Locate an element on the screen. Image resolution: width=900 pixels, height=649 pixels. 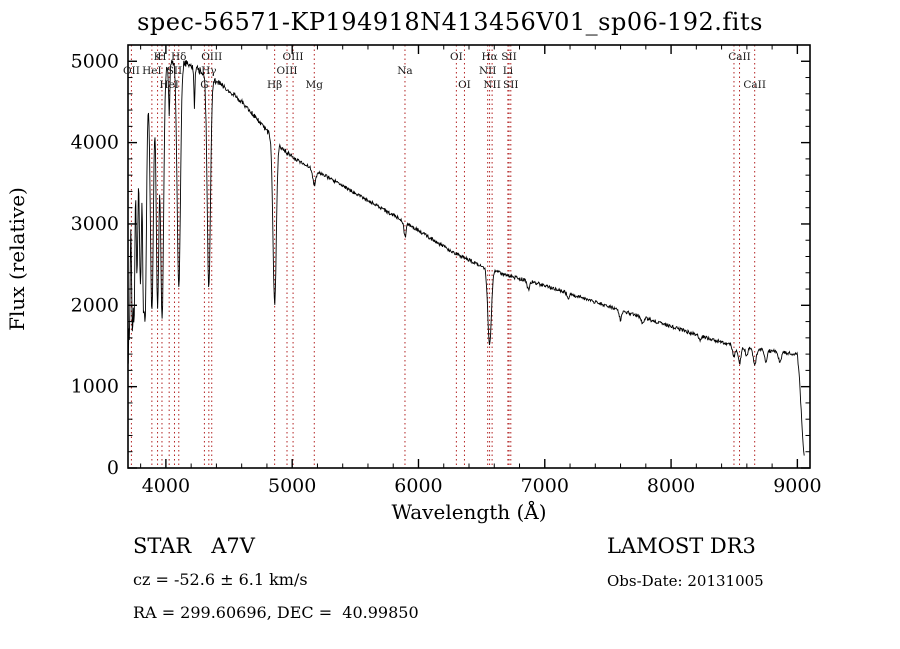
svg-text: 1000 is located at coordinates (95, 387).